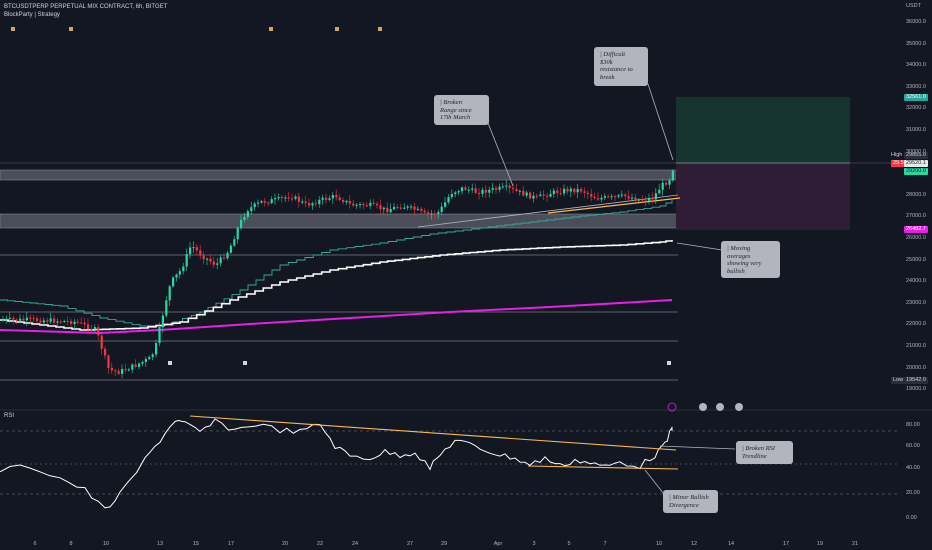  What do you see at coordinates (32, 15) in the screenshot?
I see `strategy-name: BlockParty | Strategy` at bounding box center [32, 15].